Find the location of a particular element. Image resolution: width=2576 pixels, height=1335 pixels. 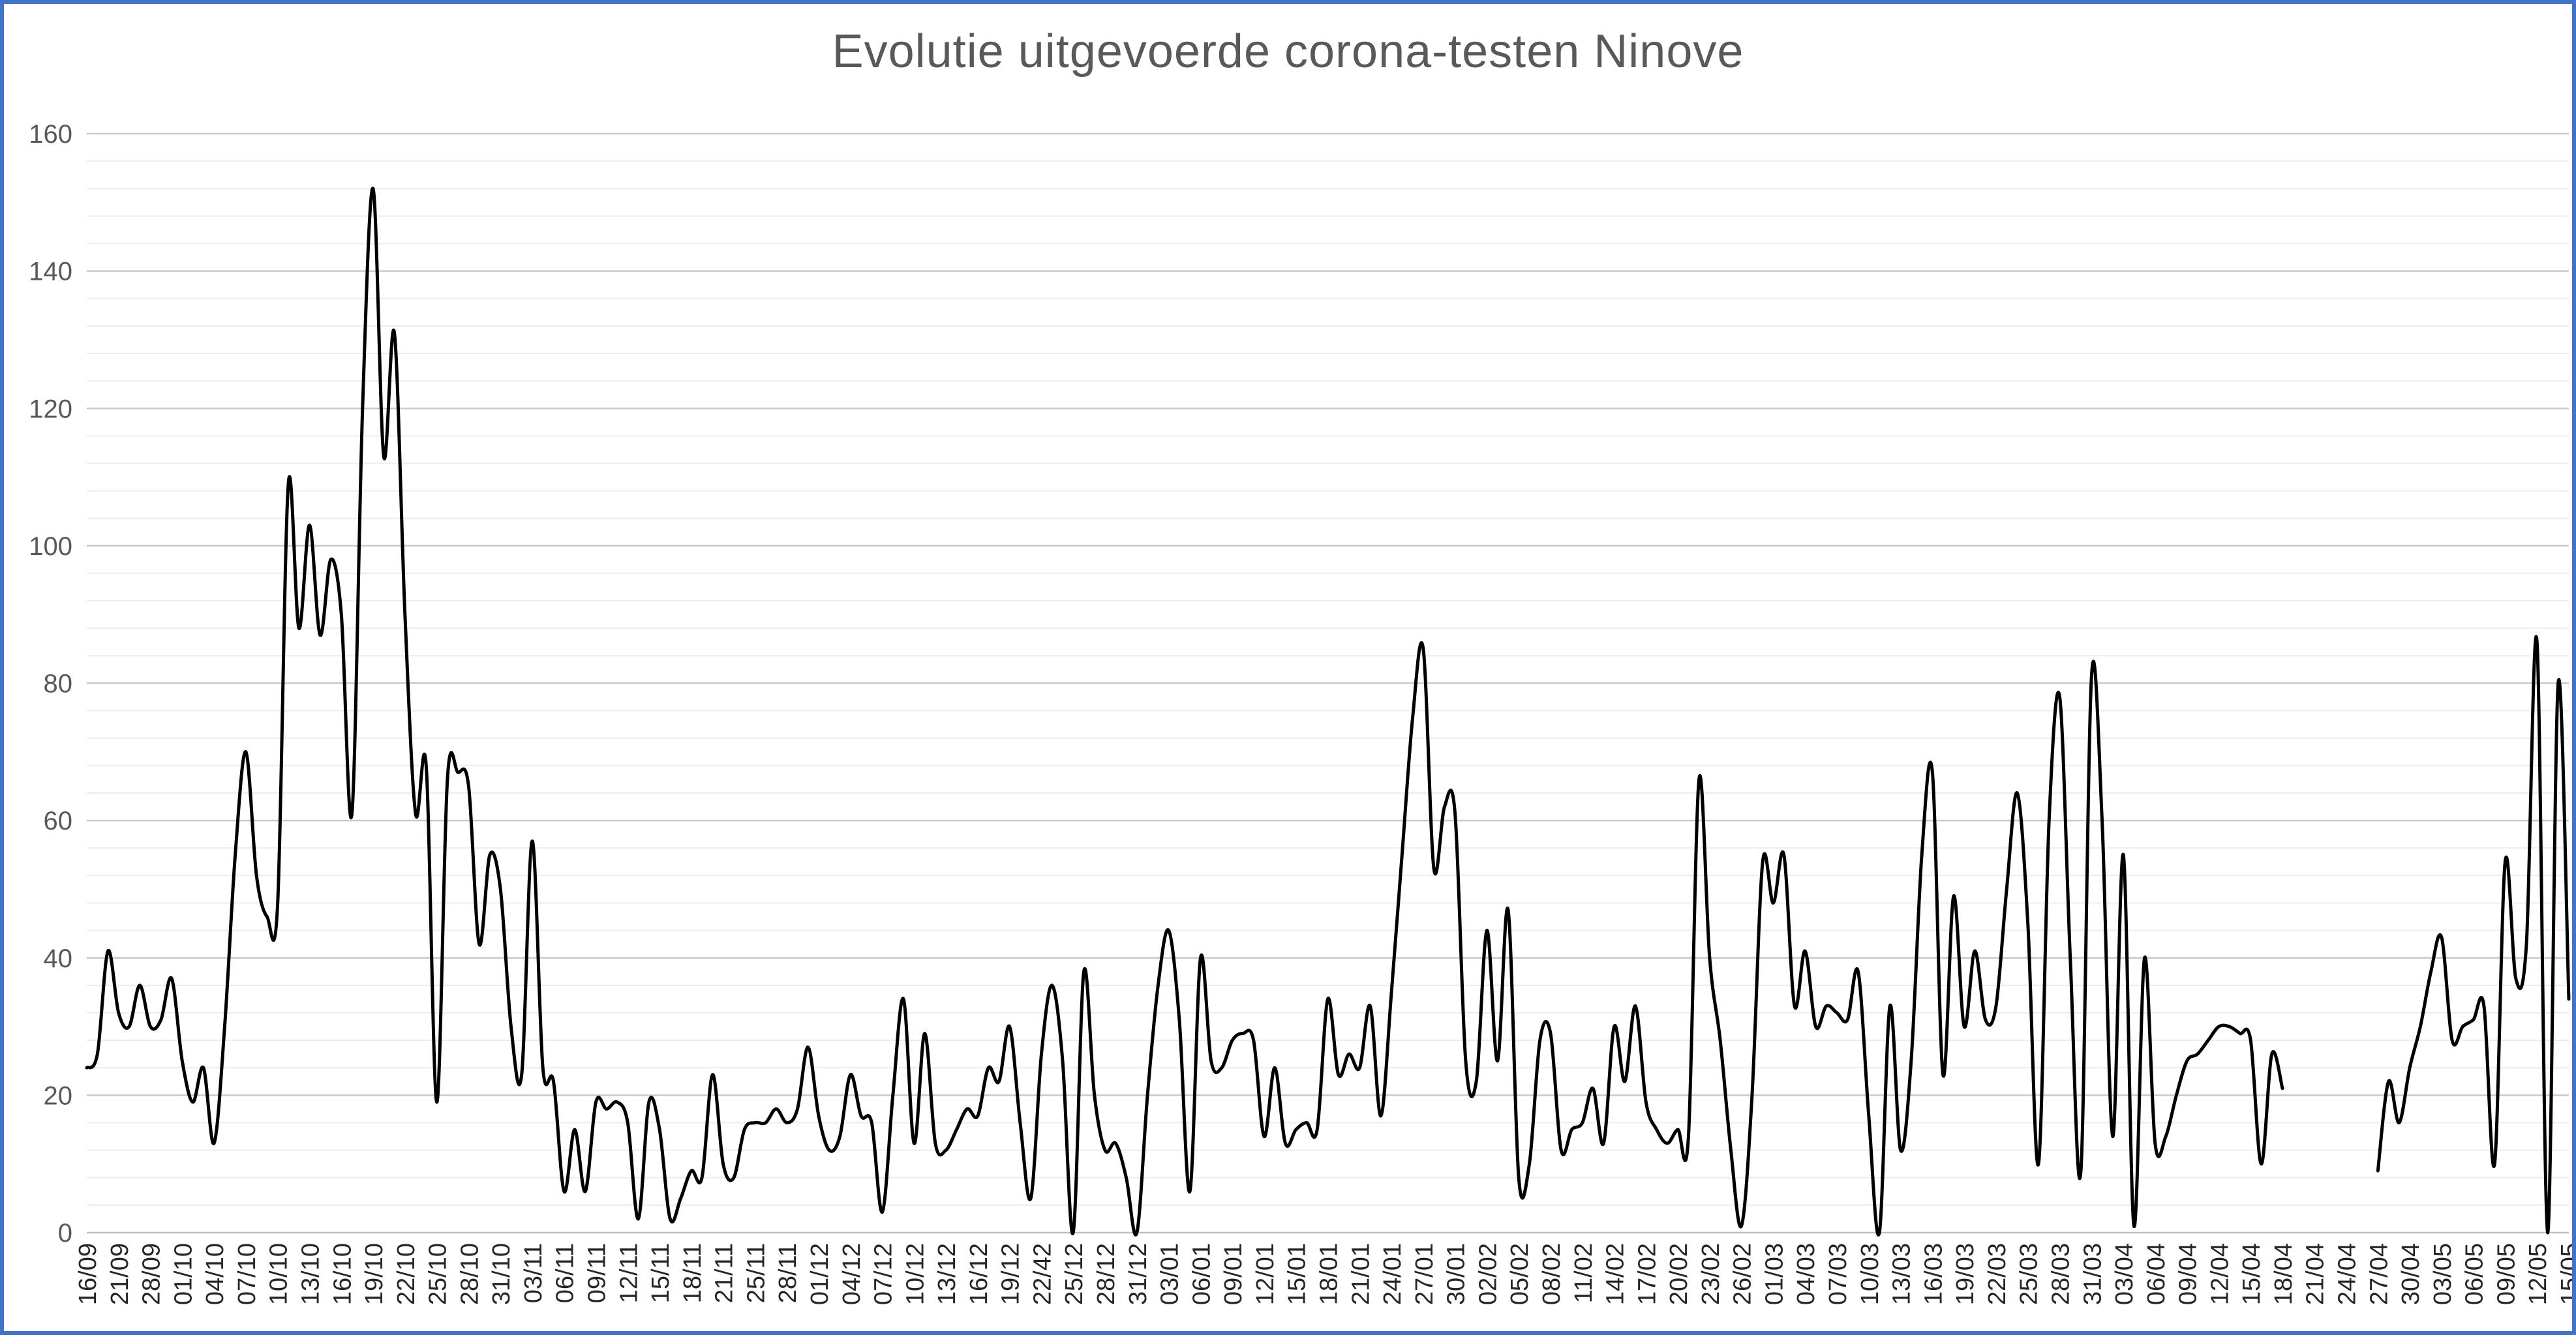

x-tick-label: 12/04 is located at coordinates (2220, 1274).